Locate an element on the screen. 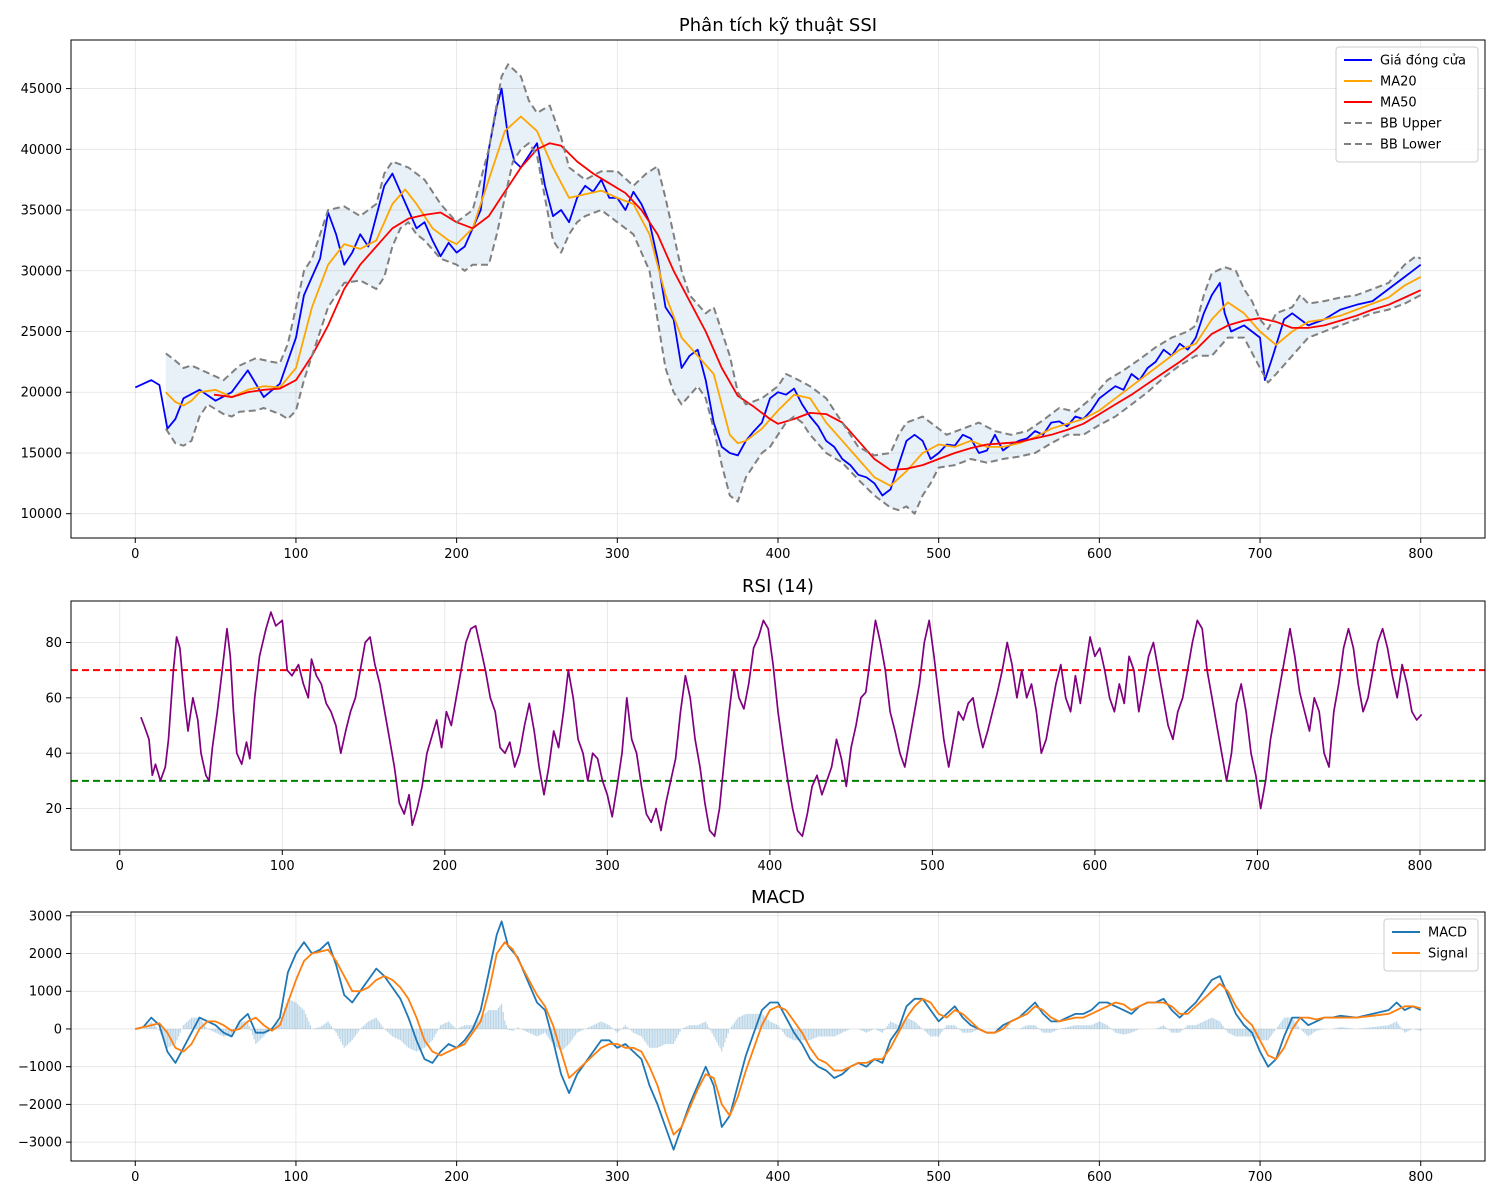 The height and width of the screenshot is (1200, 1500). y-tick-label: 20000 is located at coordinates (41, 393).